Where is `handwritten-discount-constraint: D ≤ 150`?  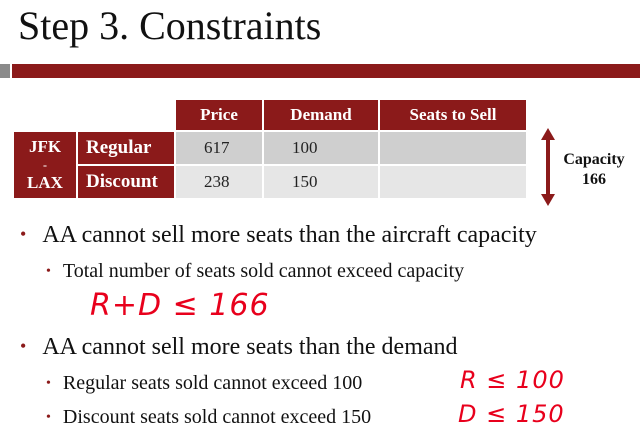 handwritten-discount-constraint: D ≤ 150 is located at coordinates (511, 414).